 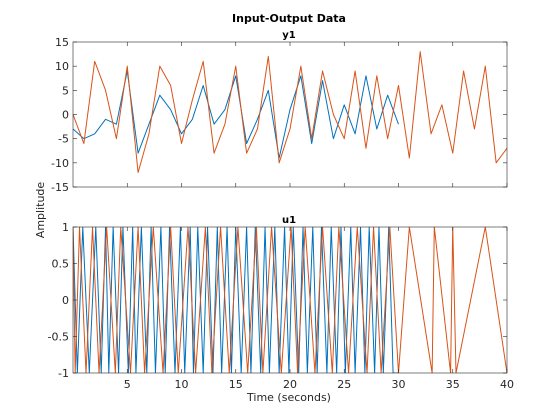 What do you see at coordinates (63, 373) in the screenshot?
I see `axes2-ytick-label: -1` at bounding box center [63, 373].